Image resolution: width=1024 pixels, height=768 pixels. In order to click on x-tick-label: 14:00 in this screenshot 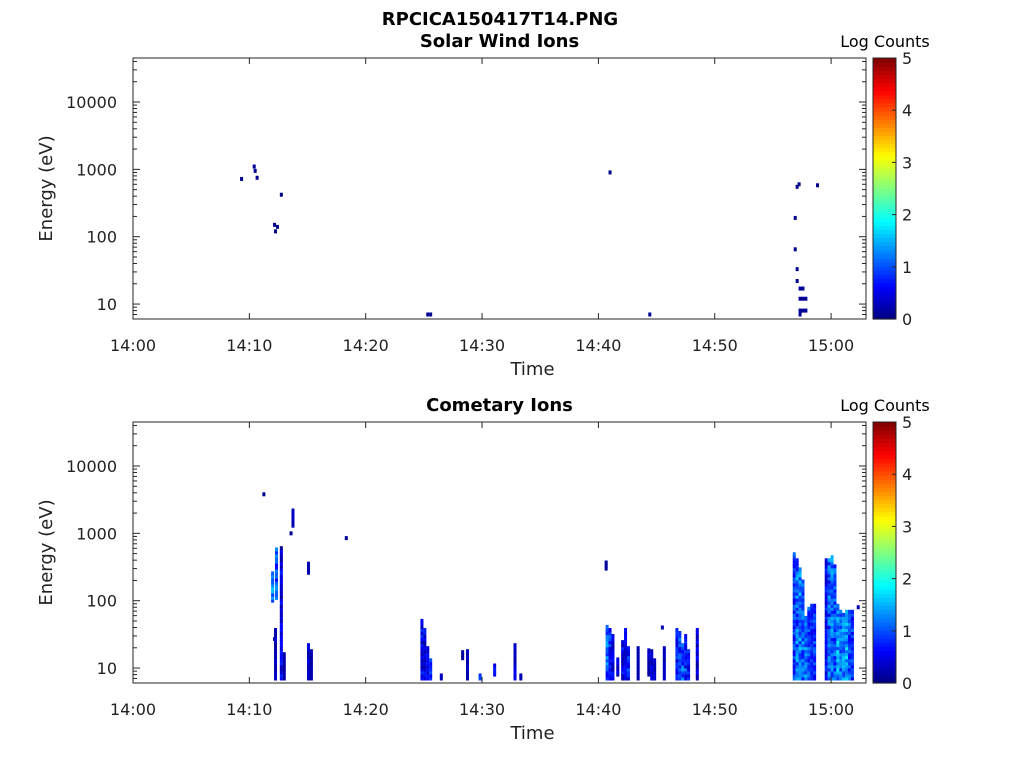, I will do `click(133, 709)`.